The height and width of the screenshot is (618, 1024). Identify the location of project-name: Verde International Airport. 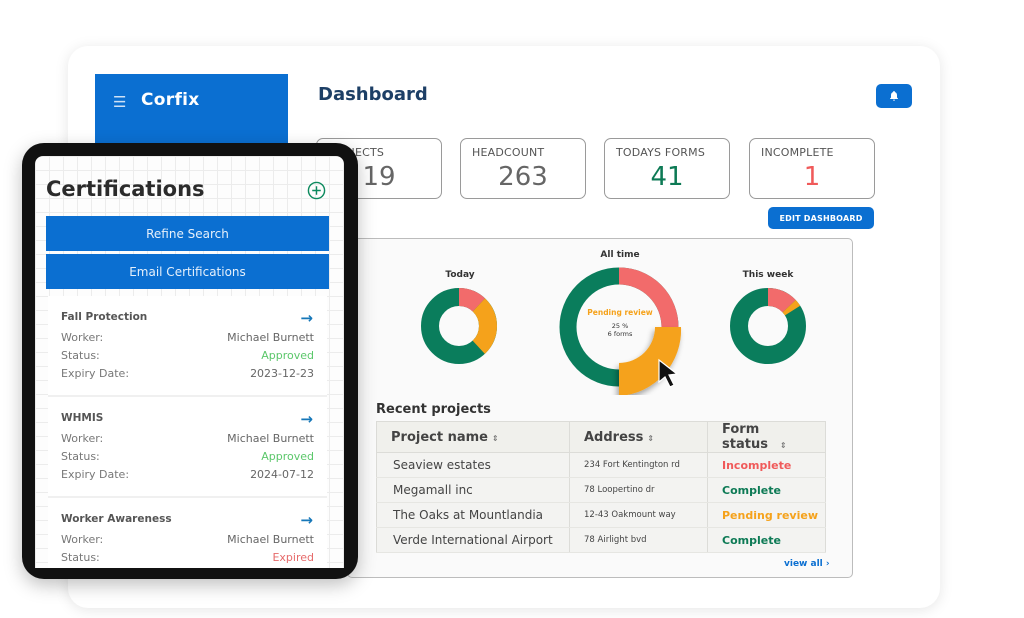
(473, 540).